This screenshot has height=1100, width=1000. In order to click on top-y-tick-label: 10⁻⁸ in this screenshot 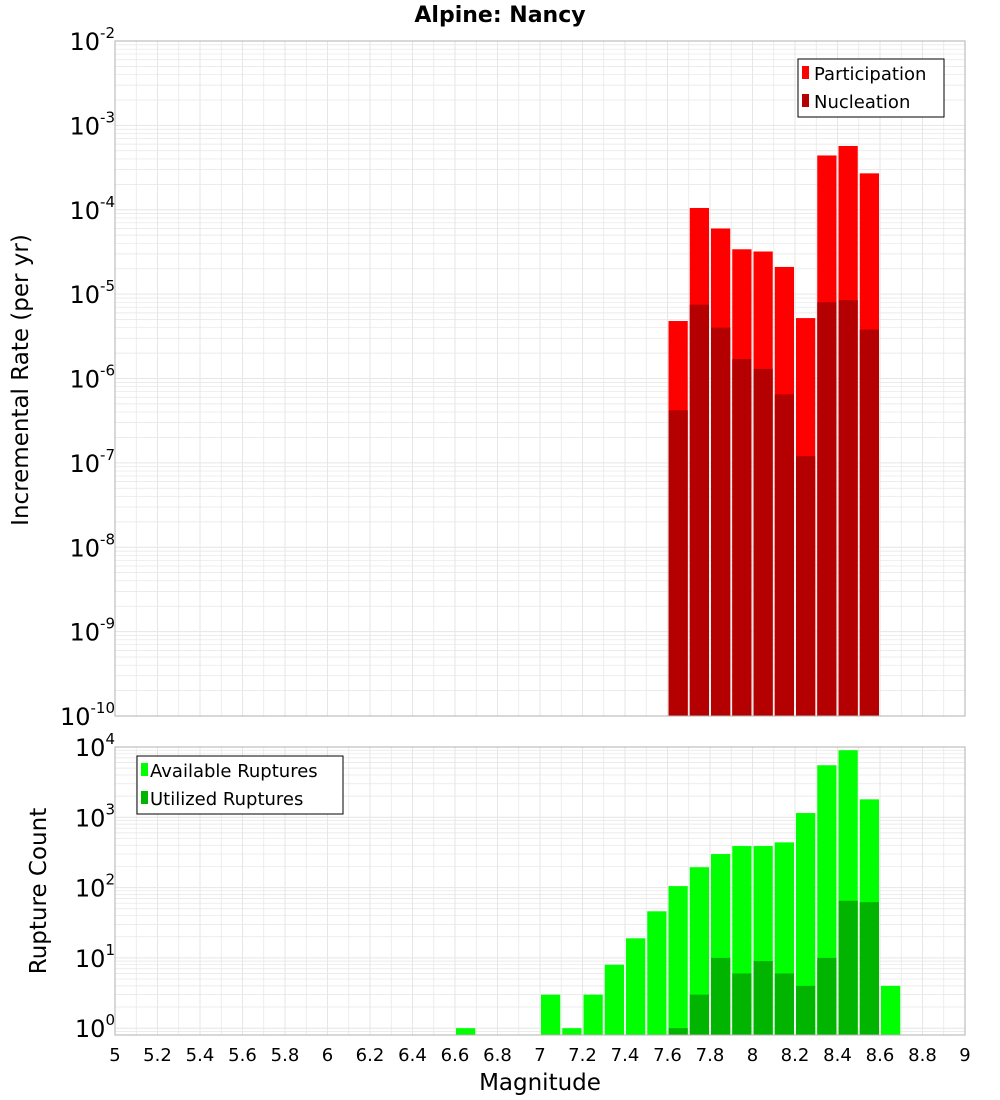, I will do `click(92, 546)`.